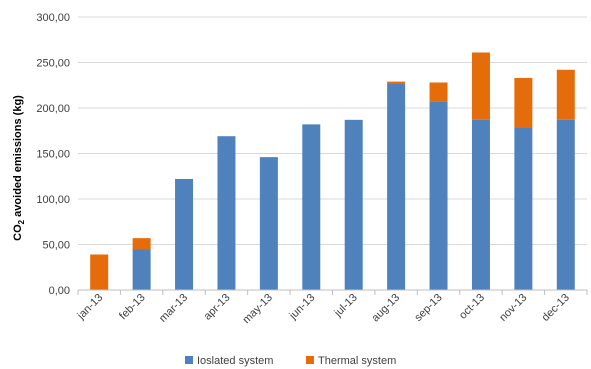 This screenshot has height=369, width=591. I want to click on legend: Ioslated system Thermal system, so click(290, 361).